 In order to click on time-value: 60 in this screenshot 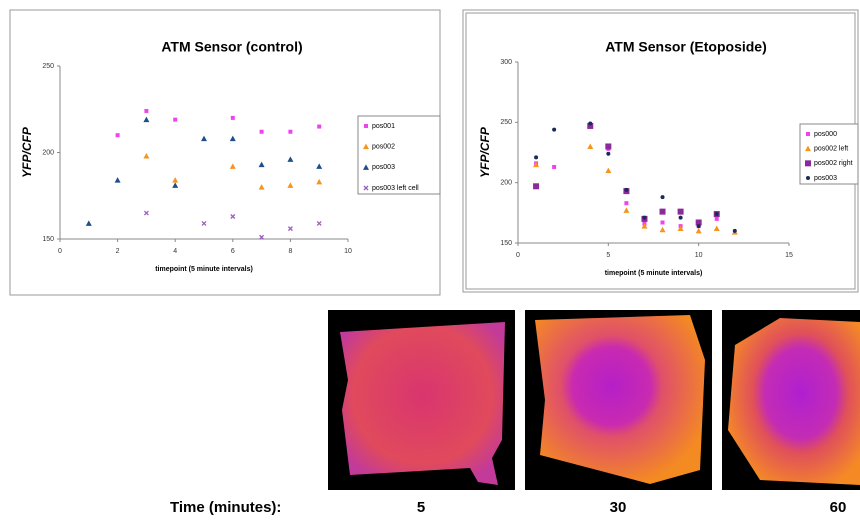, I will do `click(838, 507)`.